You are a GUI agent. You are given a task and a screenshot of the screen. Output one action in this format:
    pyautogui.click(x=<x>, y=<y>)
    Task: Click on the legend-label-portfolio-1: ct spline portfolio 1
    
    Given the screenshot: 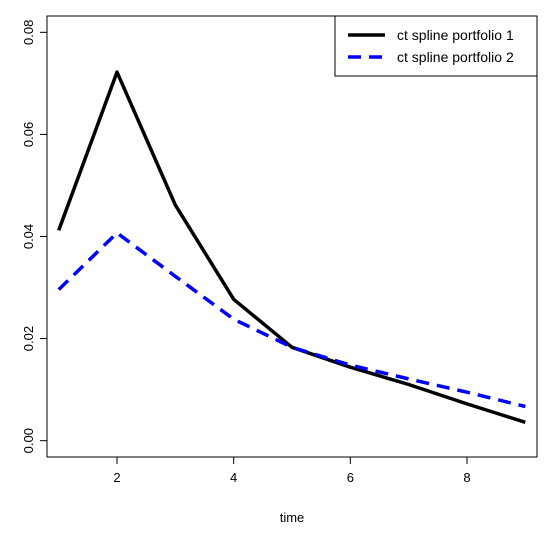 What is the action you would take?
    pyautogui.click(x=455, y=35)
    